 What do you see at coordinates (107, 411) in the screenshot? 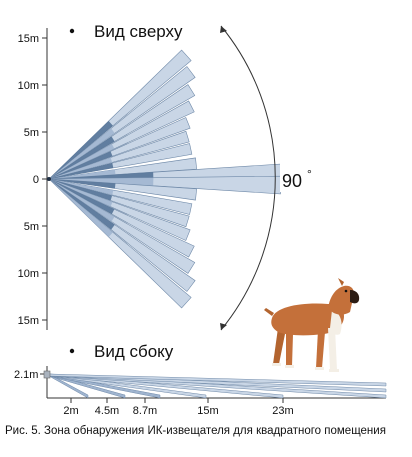
I see `distance-tick-label: 4.5m` at bounding box center [107, 411].